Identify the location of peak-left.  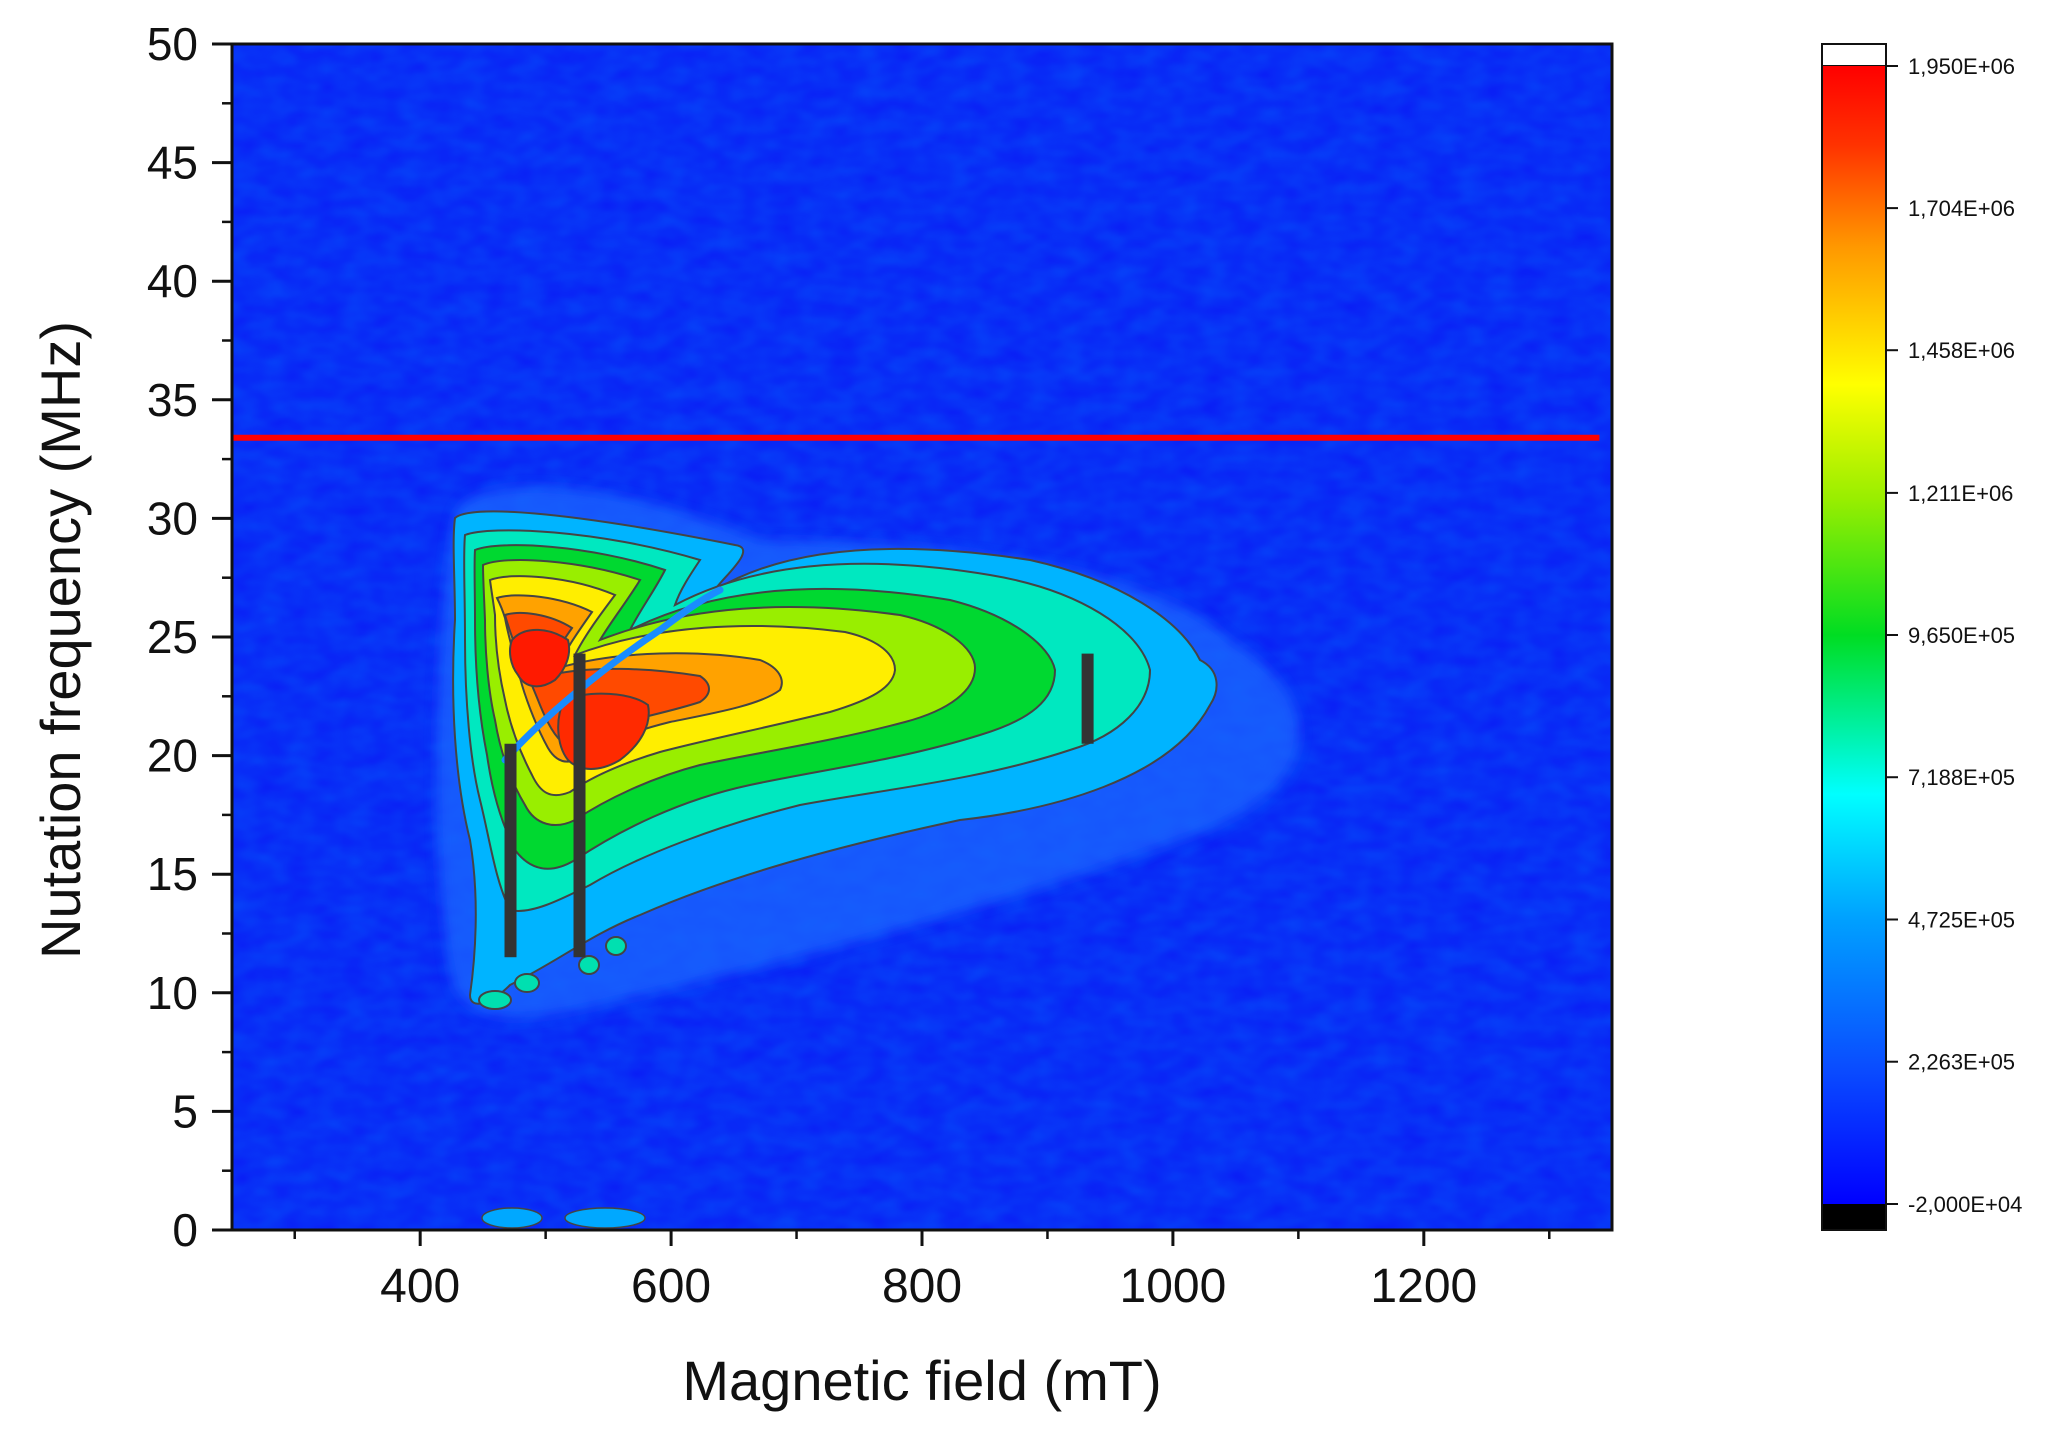
(540, 658).